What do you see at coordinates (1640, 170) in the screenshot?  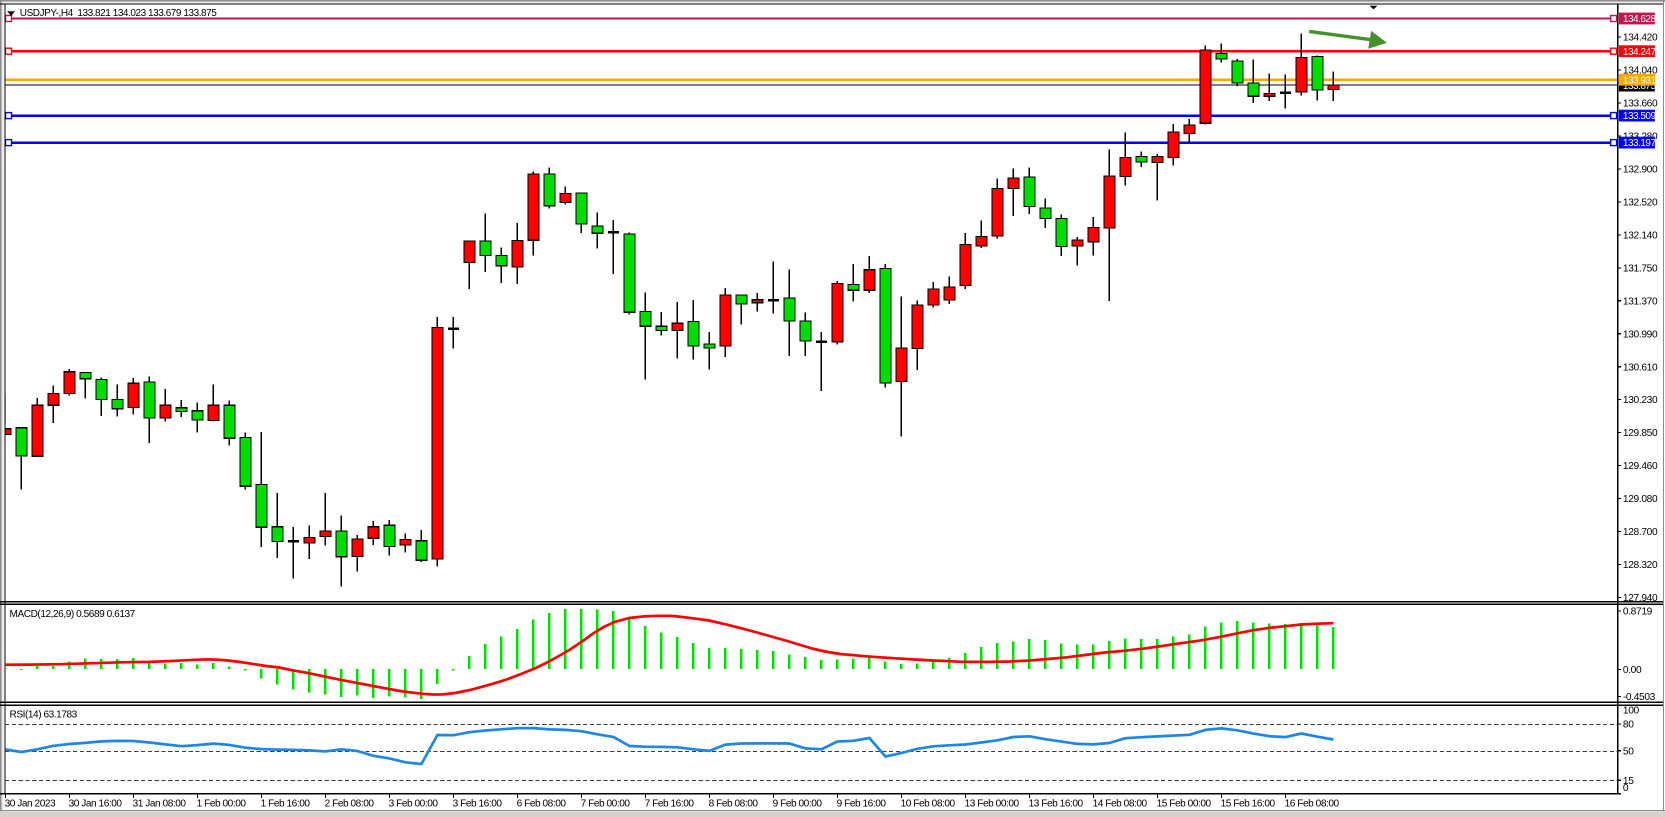 I see `svg-text: 132.900` at bounding box center [1640, 170].